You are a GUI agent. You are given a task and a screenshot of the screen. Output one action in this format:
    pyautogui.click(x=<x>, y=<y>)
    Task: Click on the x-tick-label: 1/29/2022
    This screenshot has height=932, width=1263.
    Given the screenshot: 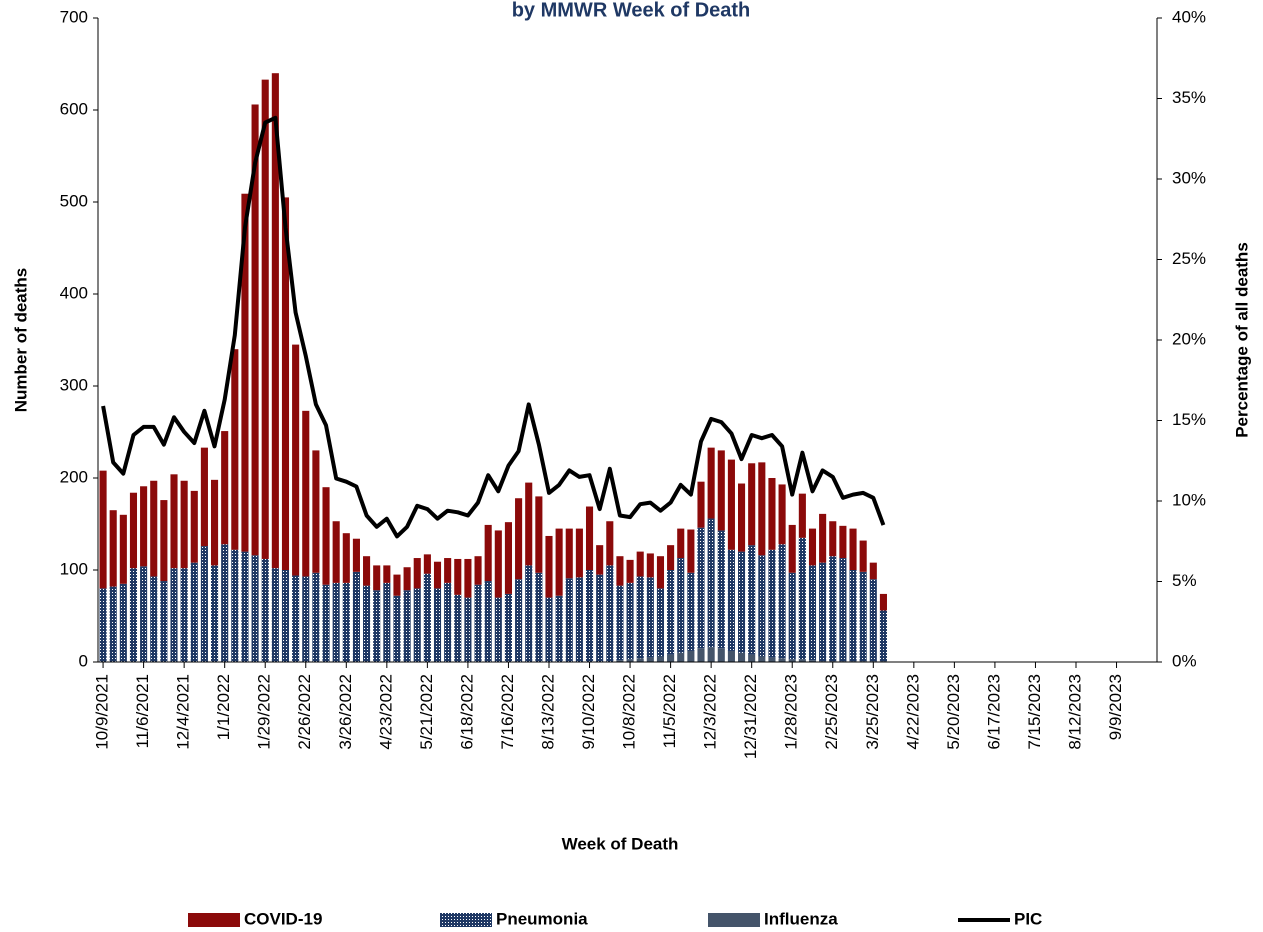 What is the action you would take?
    pyautogui.click(x=264, y=712)
    